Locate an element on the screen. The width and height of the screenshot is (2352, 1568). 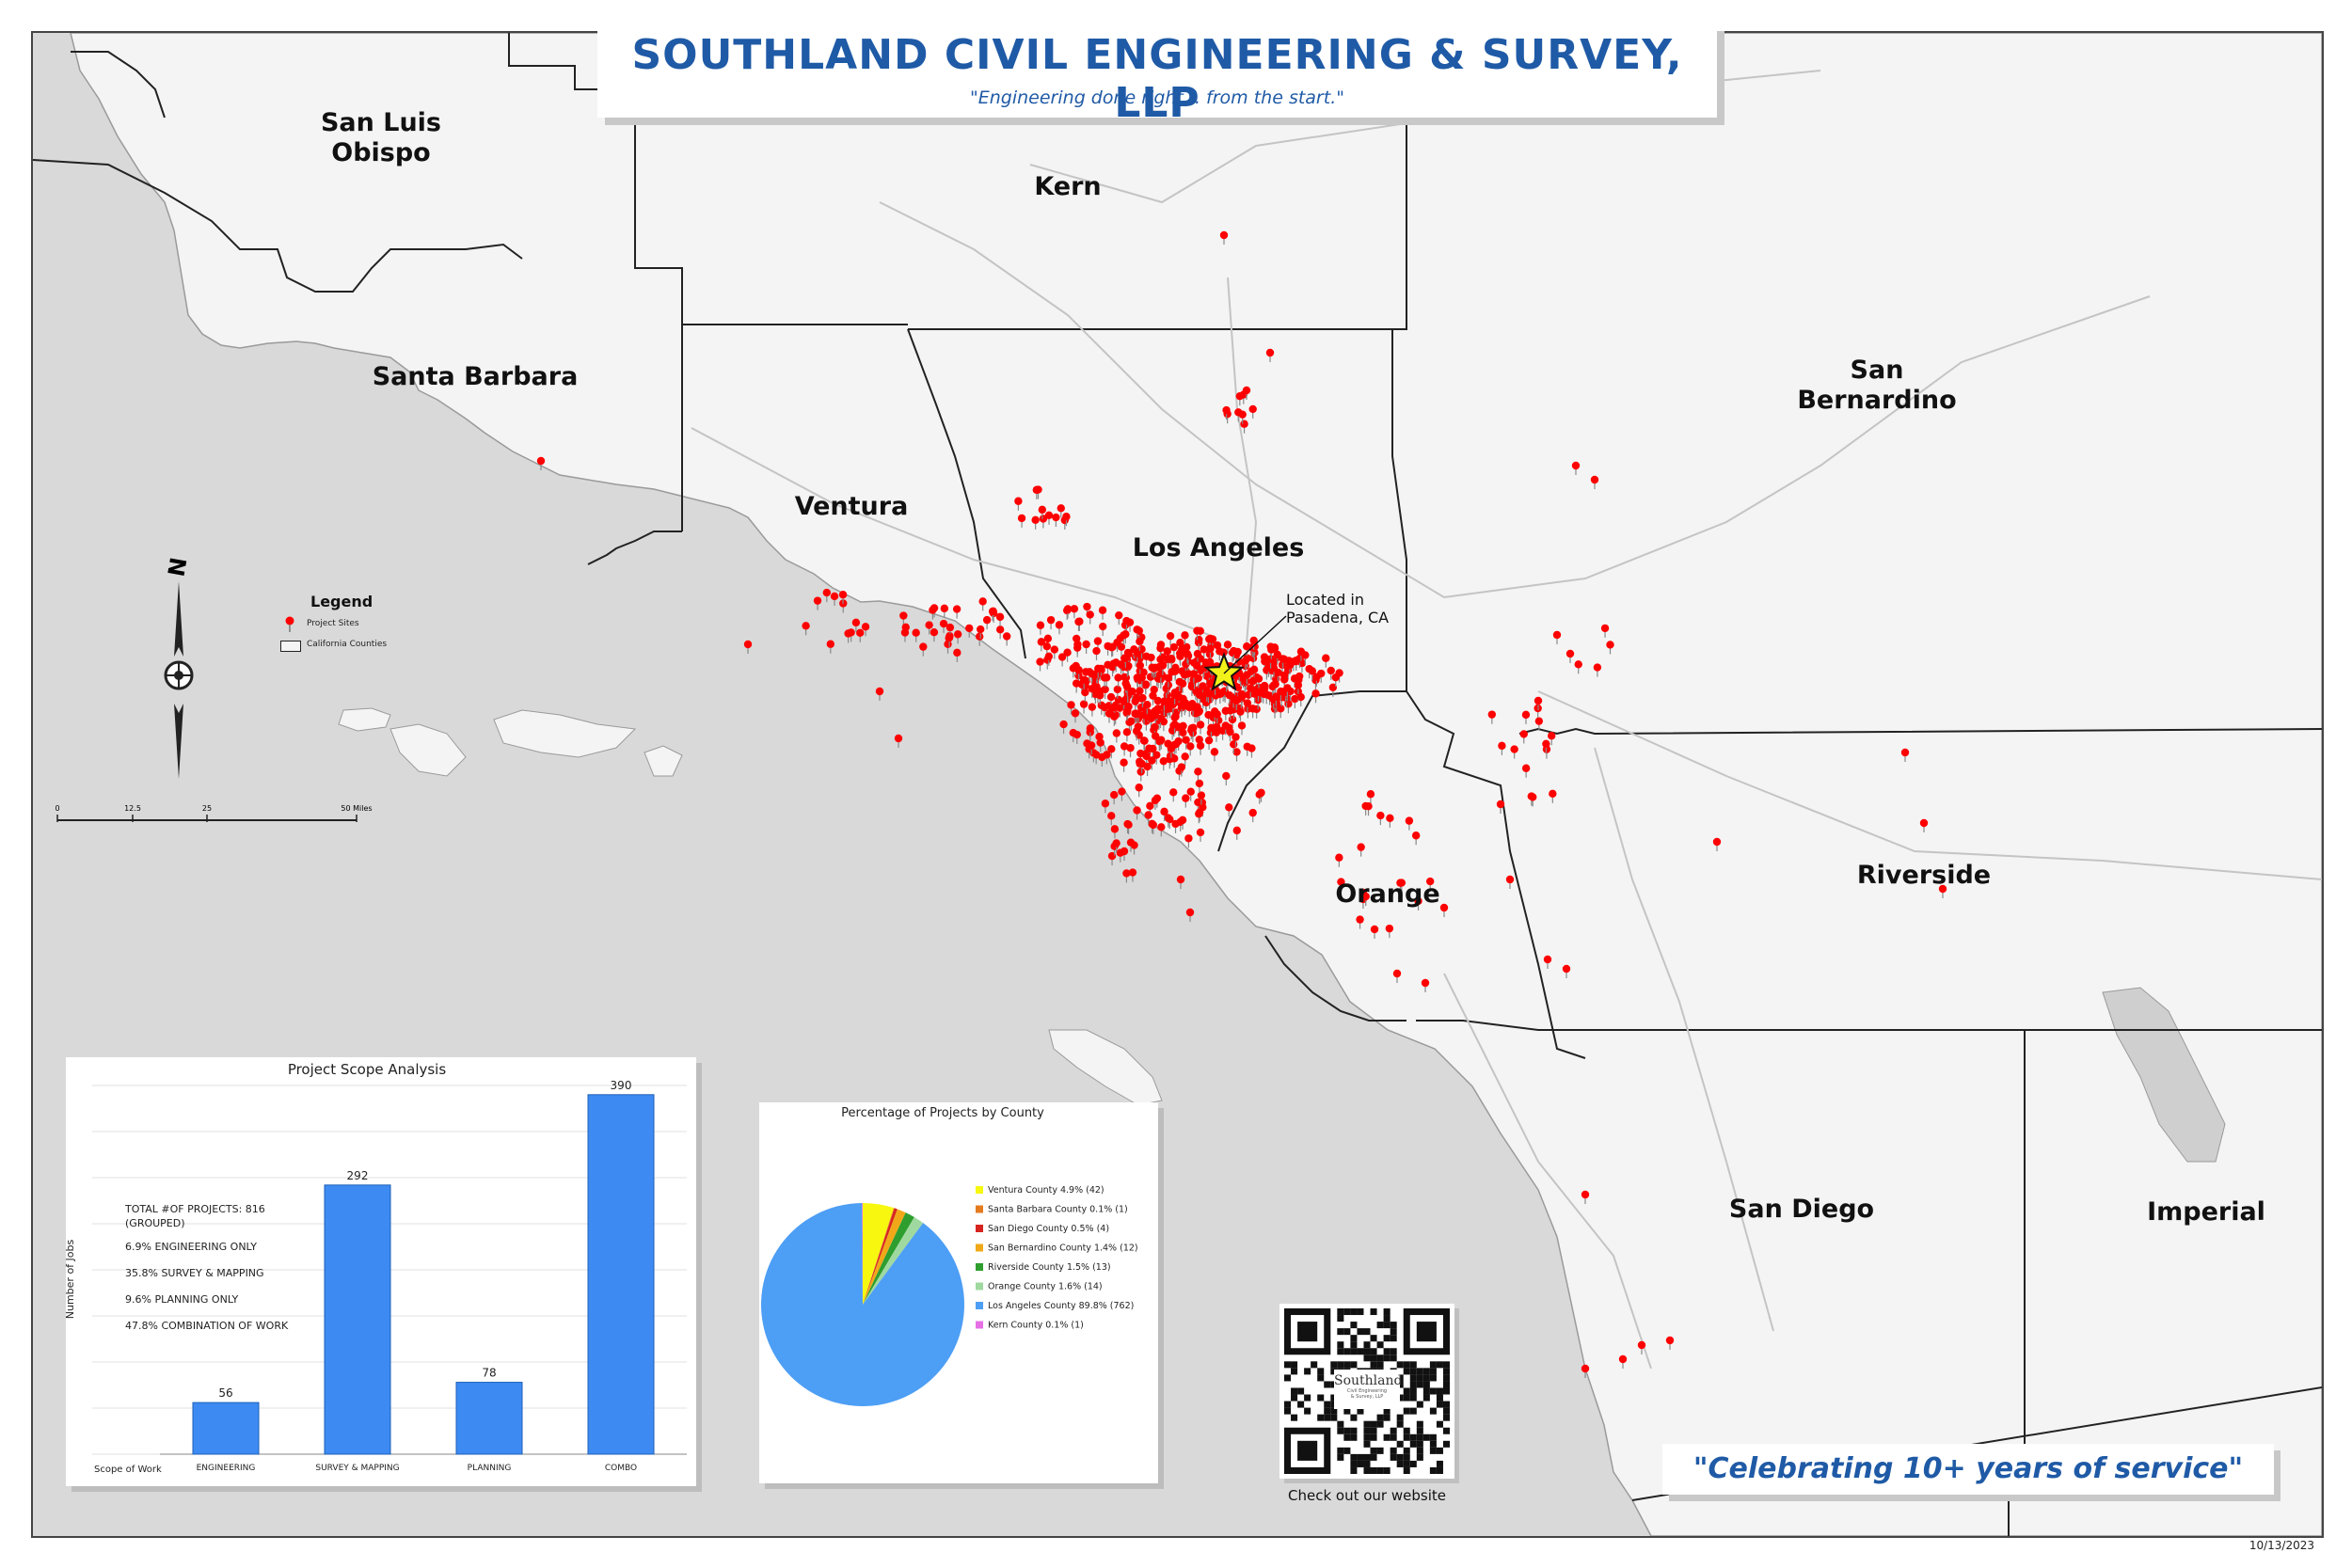
county-label-riverside: Riverside is located at coordinates (1924, 875).